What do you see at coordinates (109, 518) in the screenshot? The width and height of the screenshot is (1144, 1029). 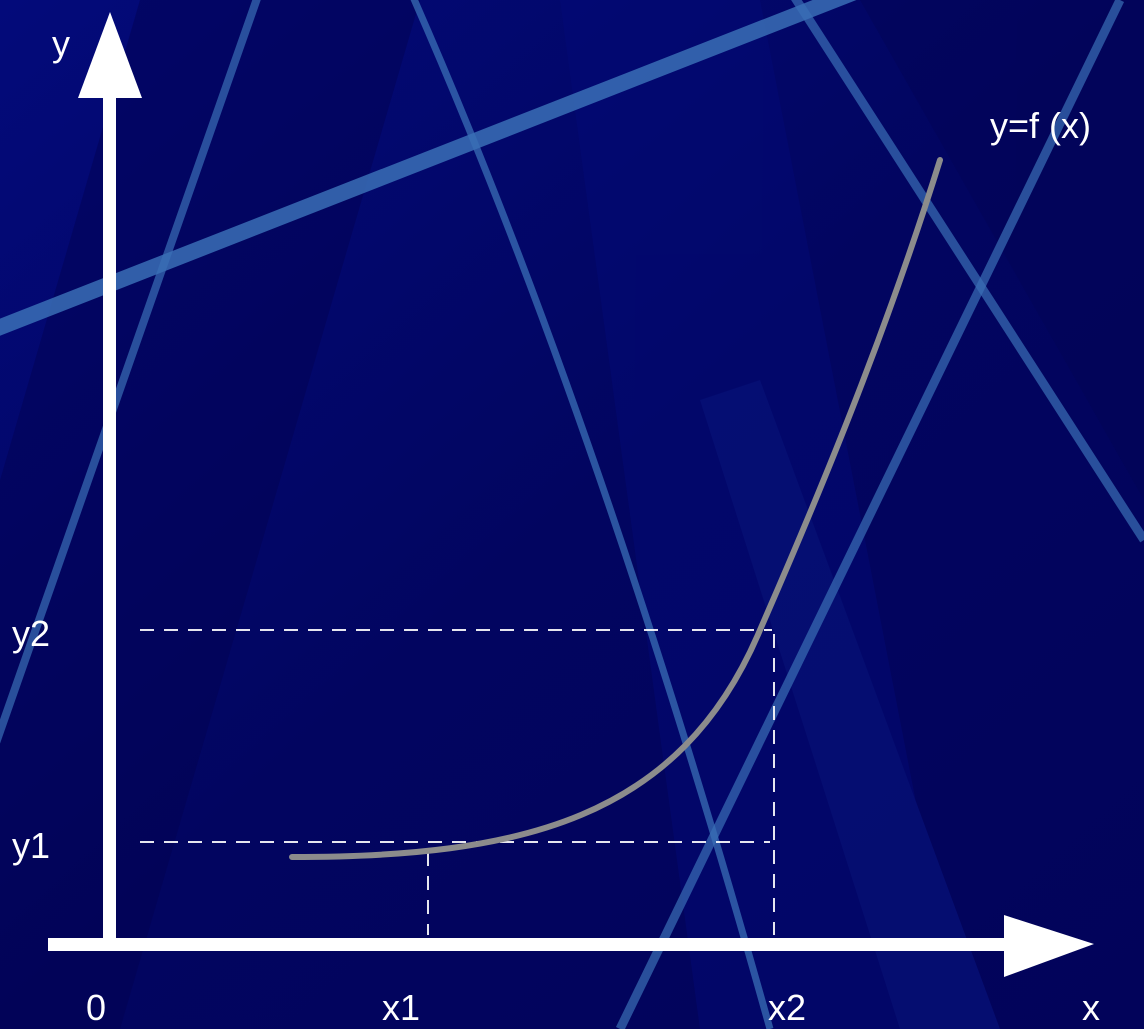 I see `y-axis-line` at bounding box center [109, 518].